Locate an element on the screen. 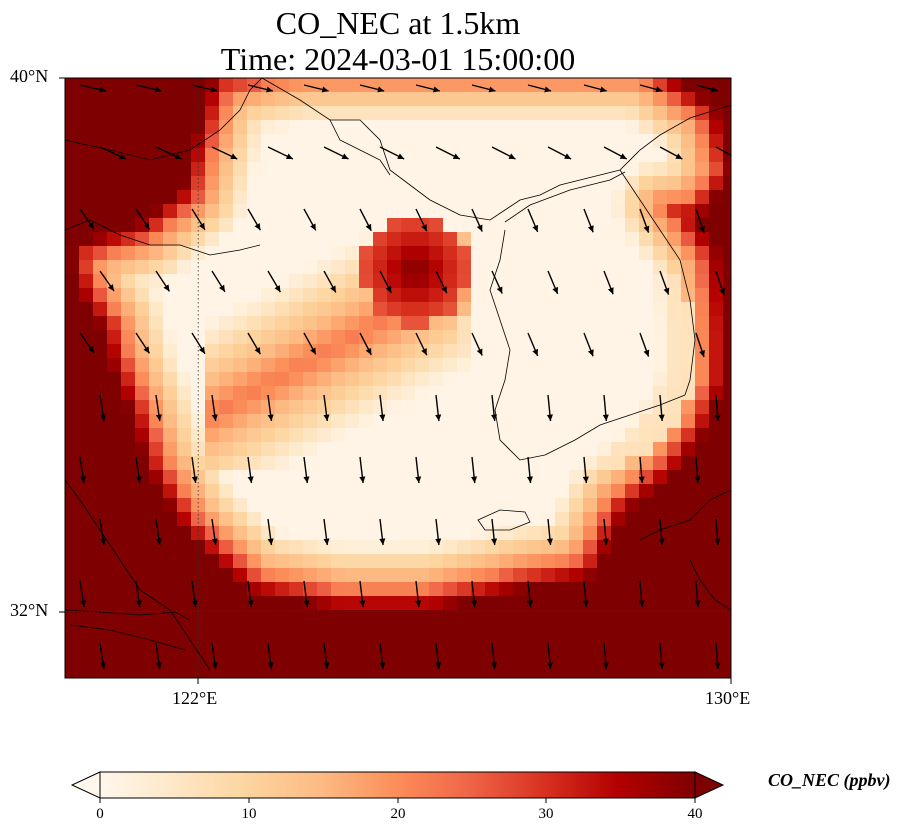  colorbar-tick-label: 20 is located at coordinates (398, 814).